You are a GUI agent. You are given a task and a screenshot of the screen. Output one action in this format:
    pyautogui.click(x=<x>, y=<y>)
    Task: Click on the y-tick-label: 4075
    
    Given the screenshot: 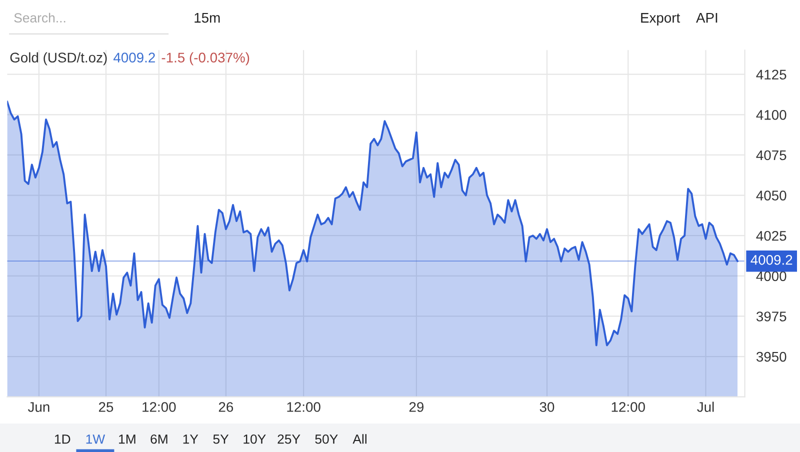 What is the action you would take?
    pyautogui.click(x=771, y=155)
    